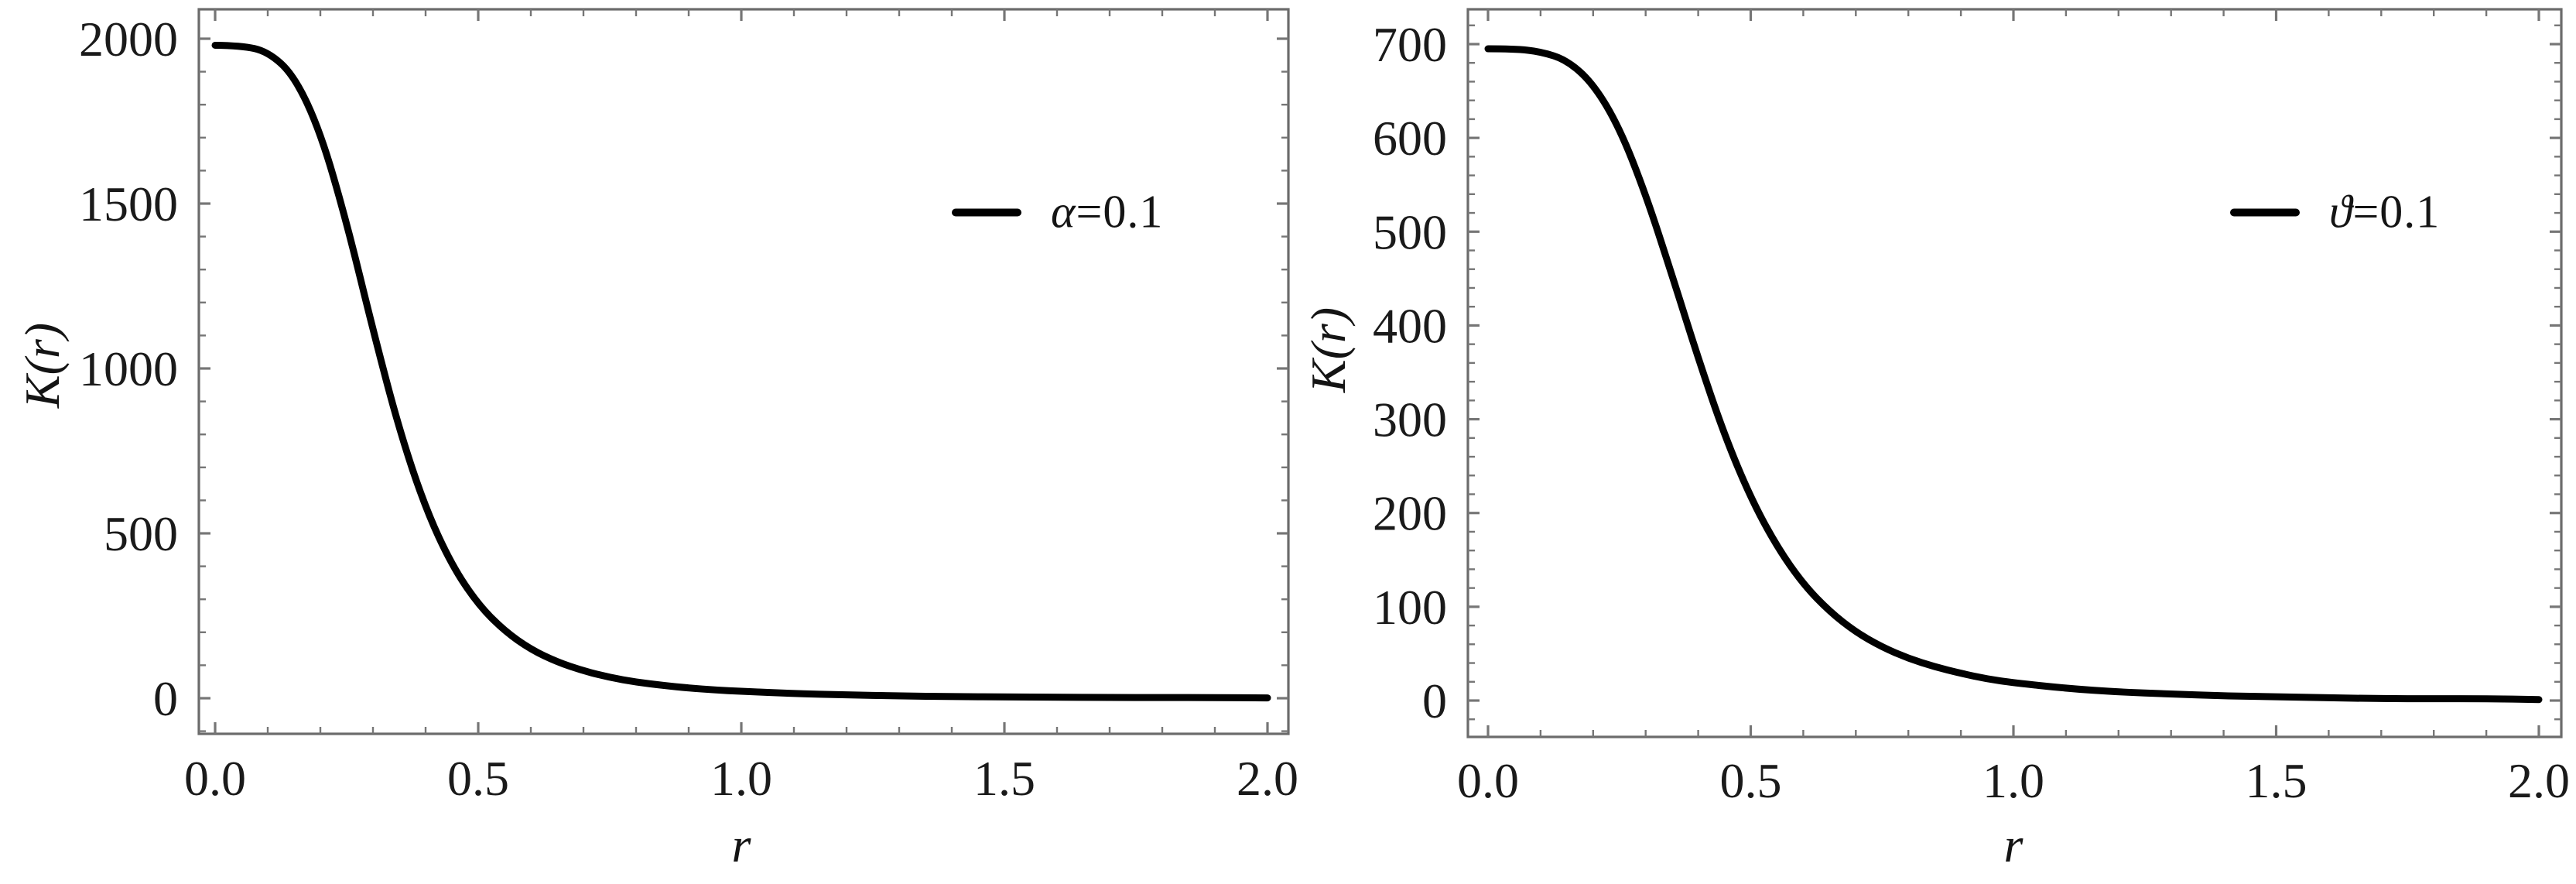  Describe the element at coordinates (2265, 212) in the screenshot. I see `legend-line-swatch-right` at that location.